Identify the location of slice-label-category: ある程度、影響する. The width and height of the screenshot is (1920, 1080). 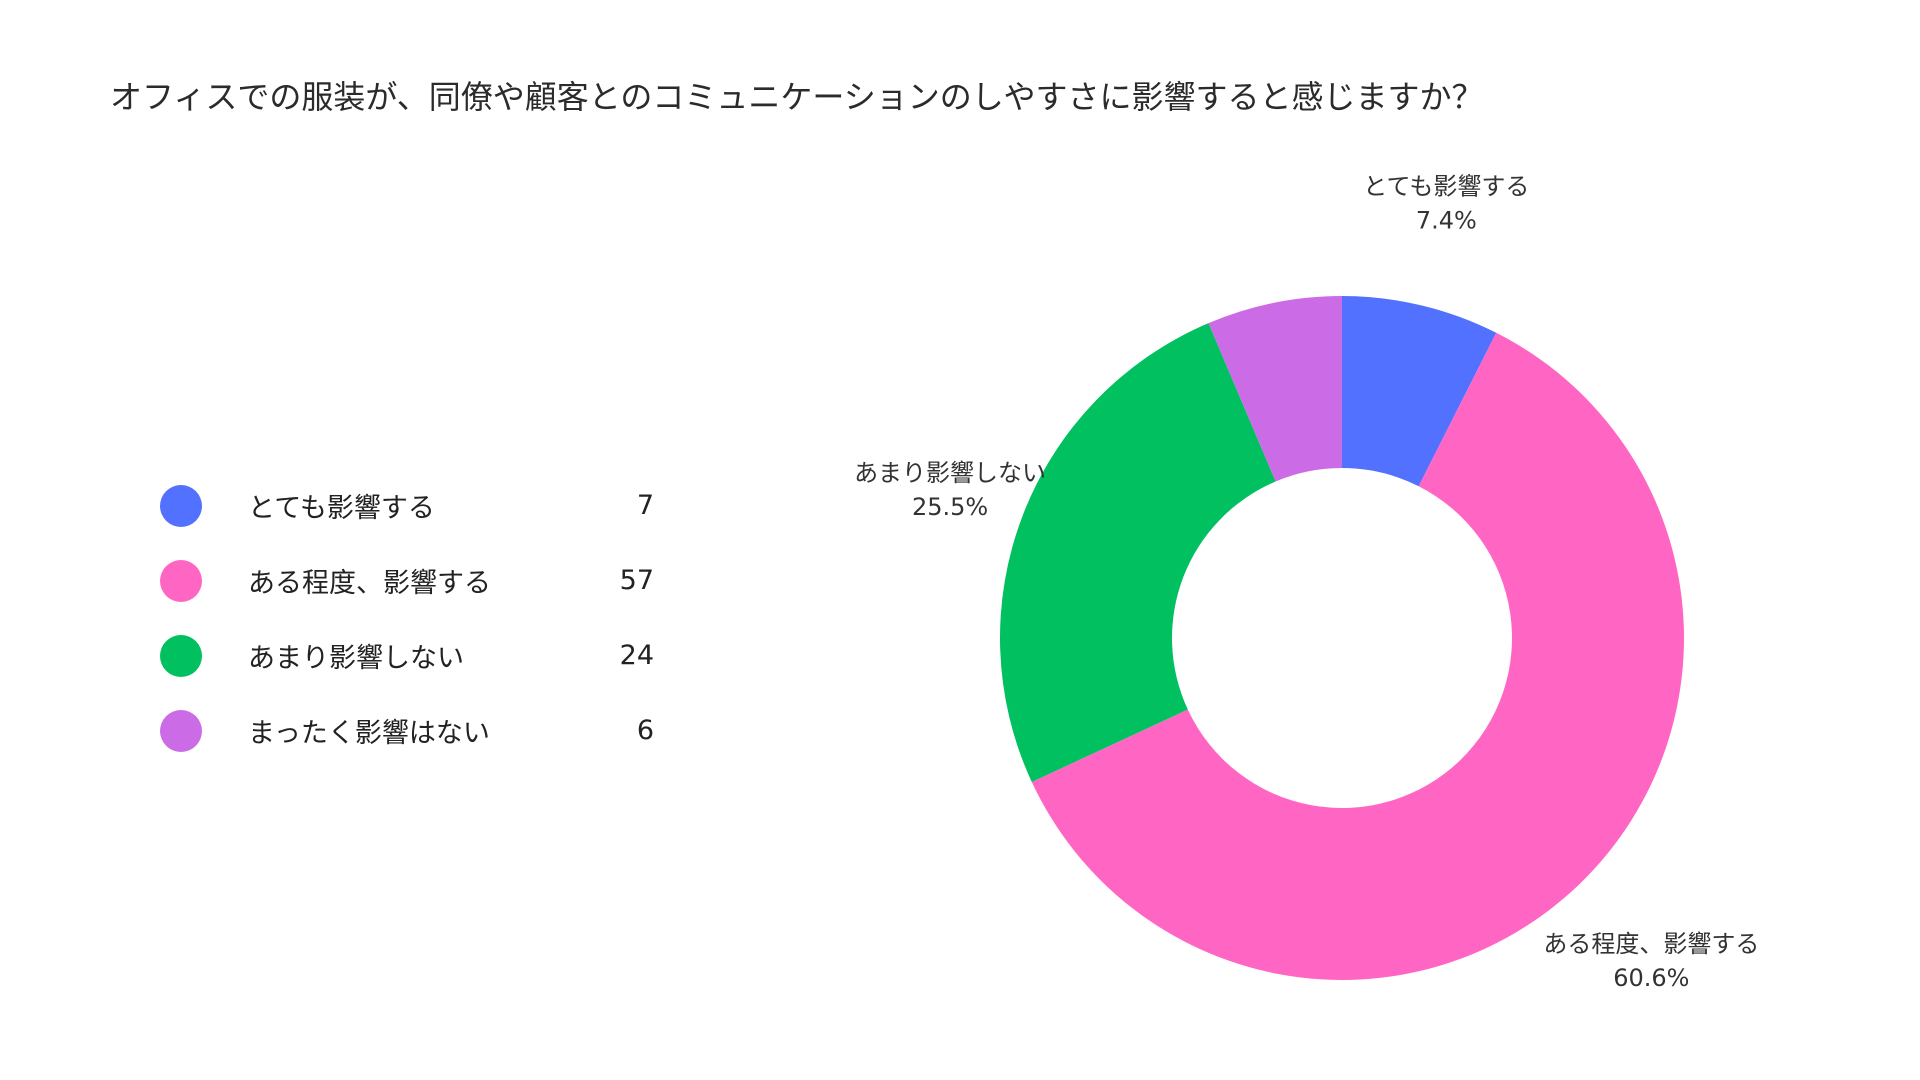
(1651, 944).